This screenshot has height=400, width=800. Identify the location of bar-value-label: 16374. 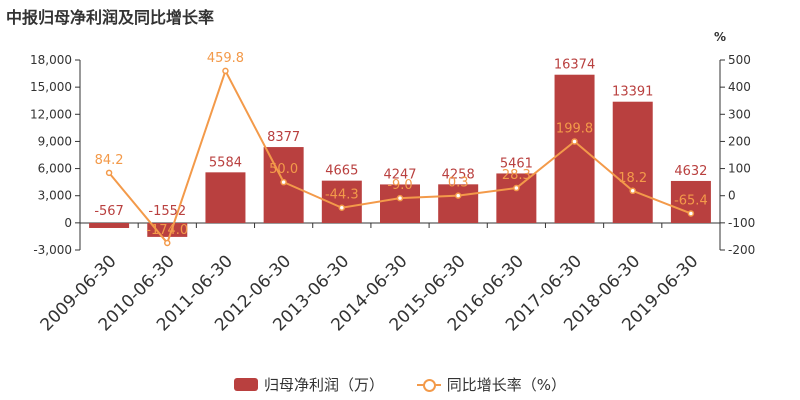
(574, 65).